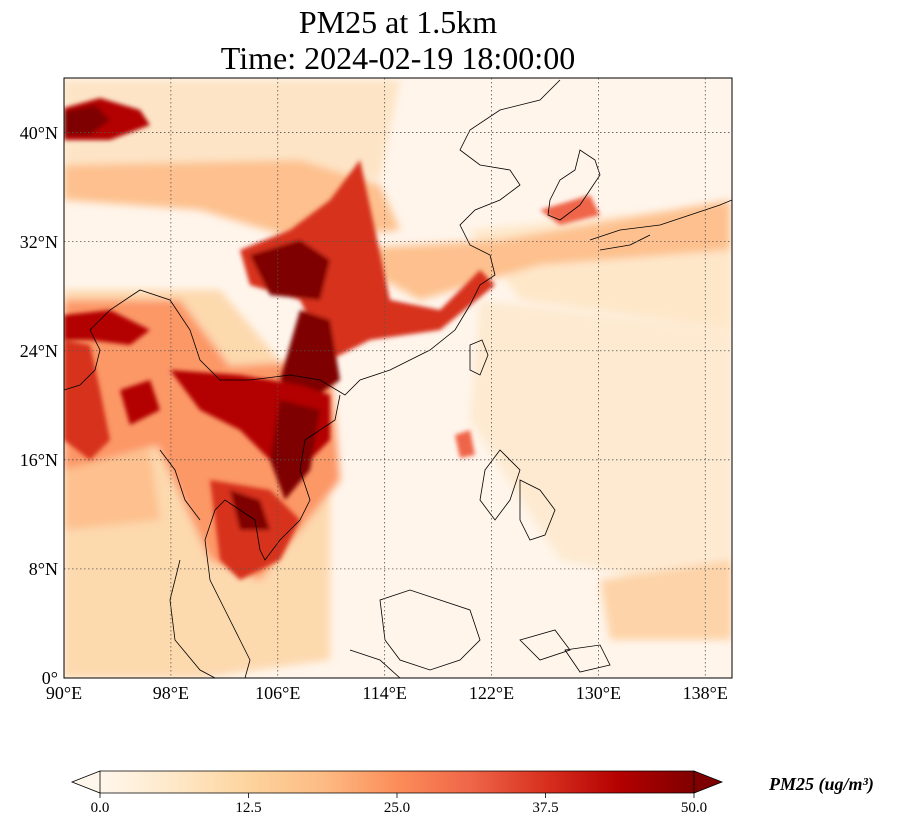 The width and height of the screenshot is (905, 836). I want to click on lat-tick-label: 0°, so click(49, 678).